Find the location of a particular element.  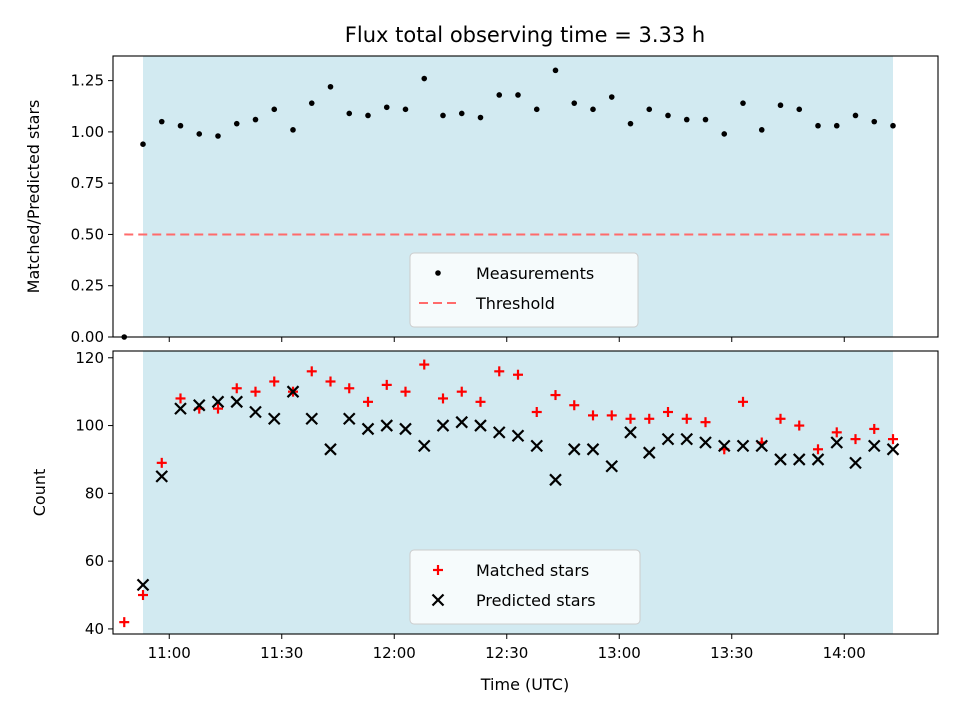

legend-label: Predicted stars is located at coordinates (536, 600).